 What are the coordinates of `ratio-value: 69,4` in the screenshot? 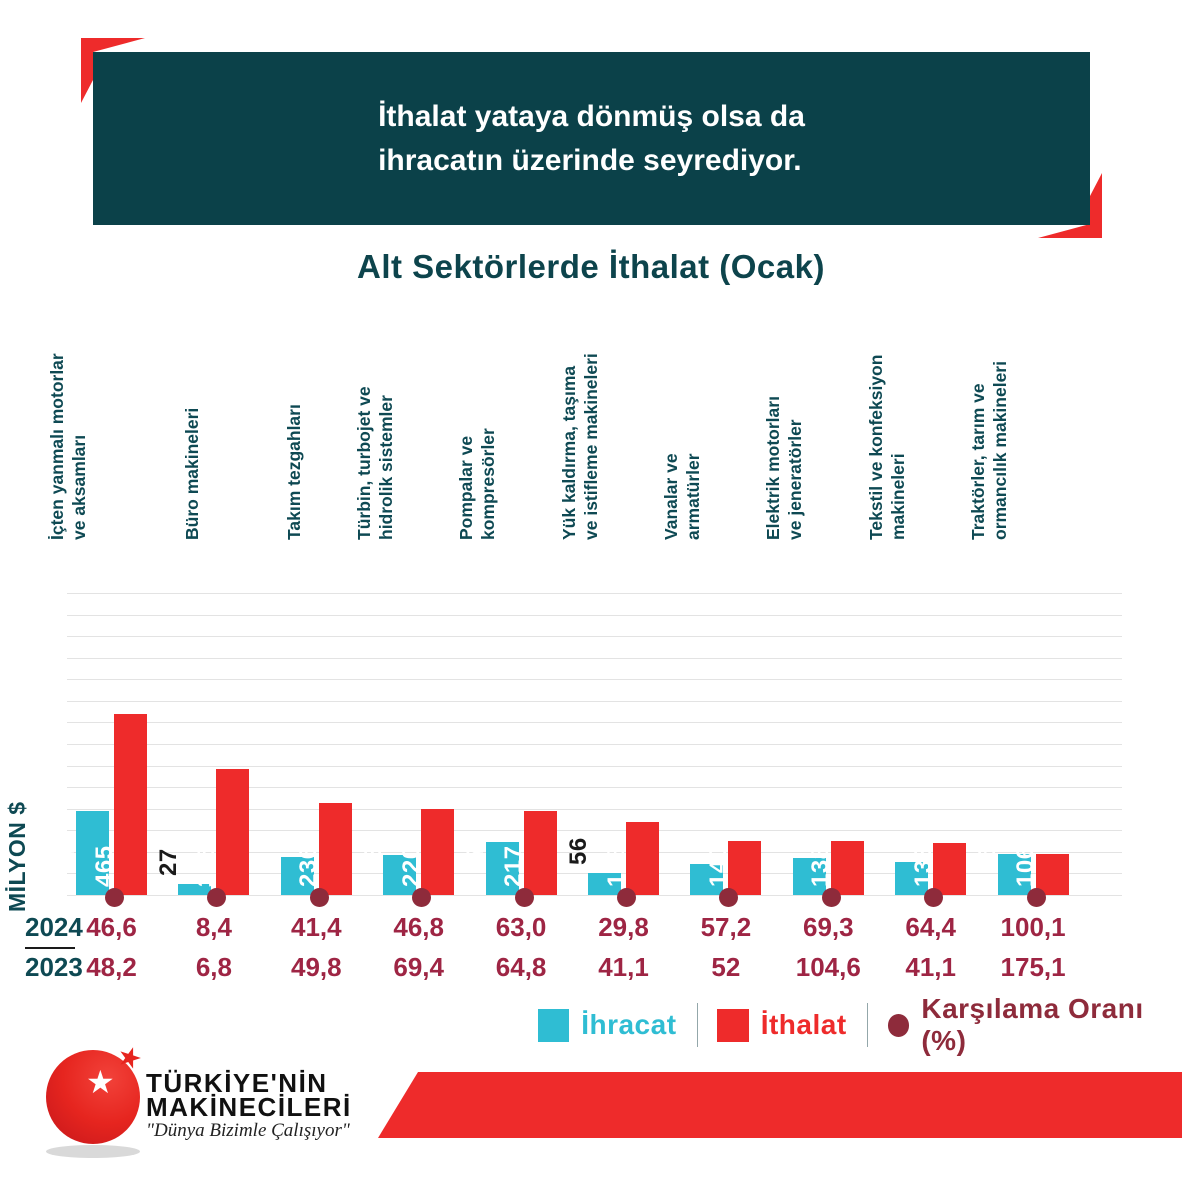 It's located at (418, 967).